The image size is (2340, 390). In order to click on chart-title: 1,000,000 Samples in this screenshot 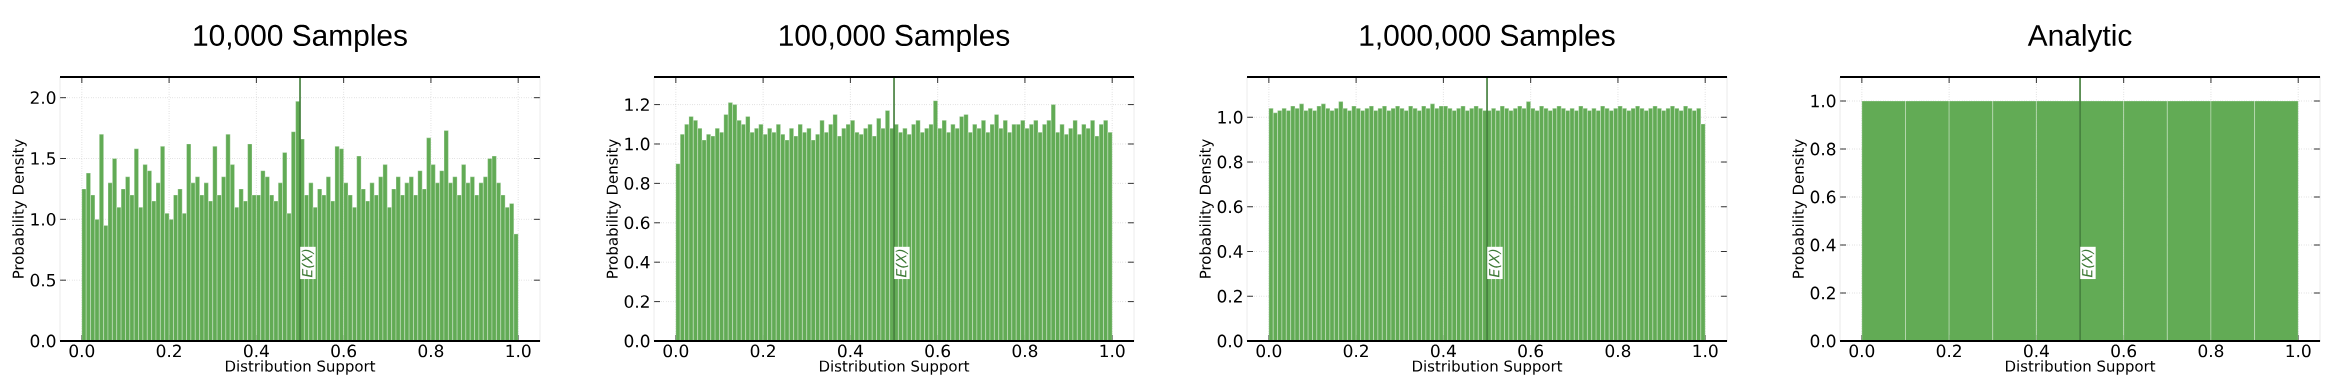, I will do `click(1487, 38)`.